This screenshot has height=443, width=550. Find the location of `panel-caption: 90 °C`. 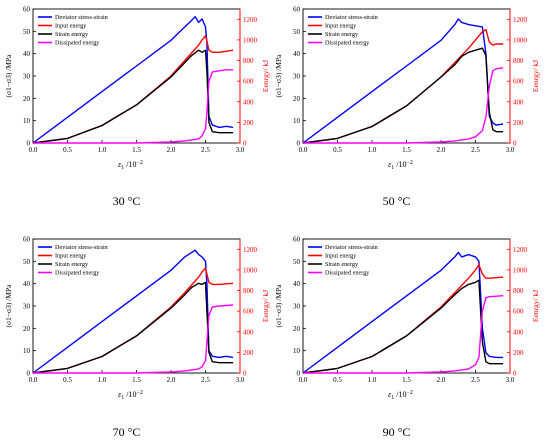

panel-caption: 90 °C is located at coordinates (397, 432).